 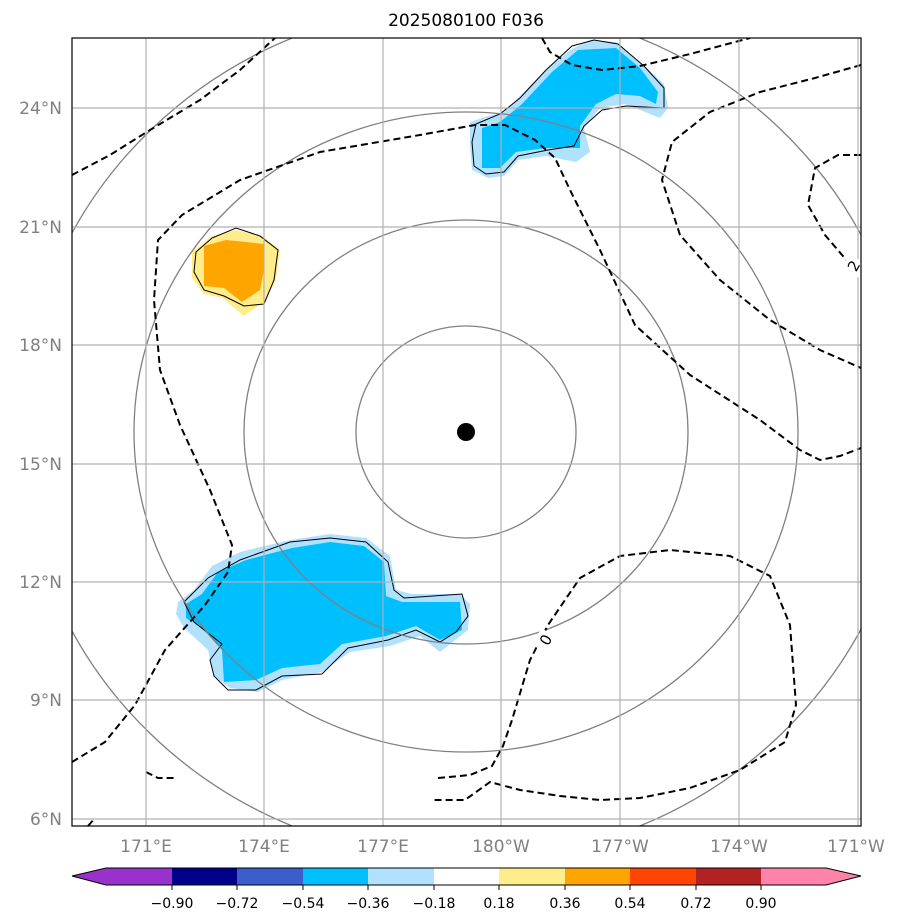 I want to click on lat-label-12n: 12°N, so click(x=40, y=583).